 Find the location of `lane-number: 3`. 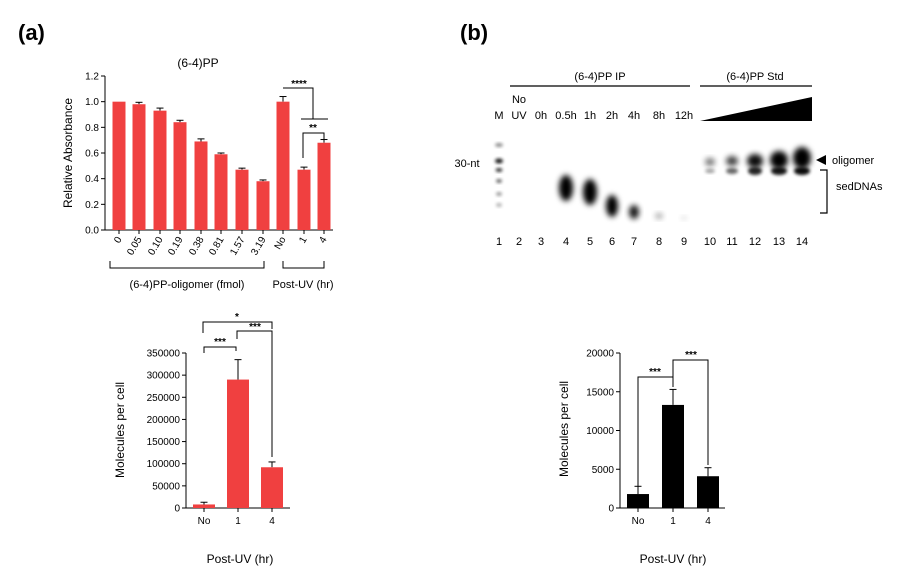

lane-number: 3 is located at coordinates (541, 242).